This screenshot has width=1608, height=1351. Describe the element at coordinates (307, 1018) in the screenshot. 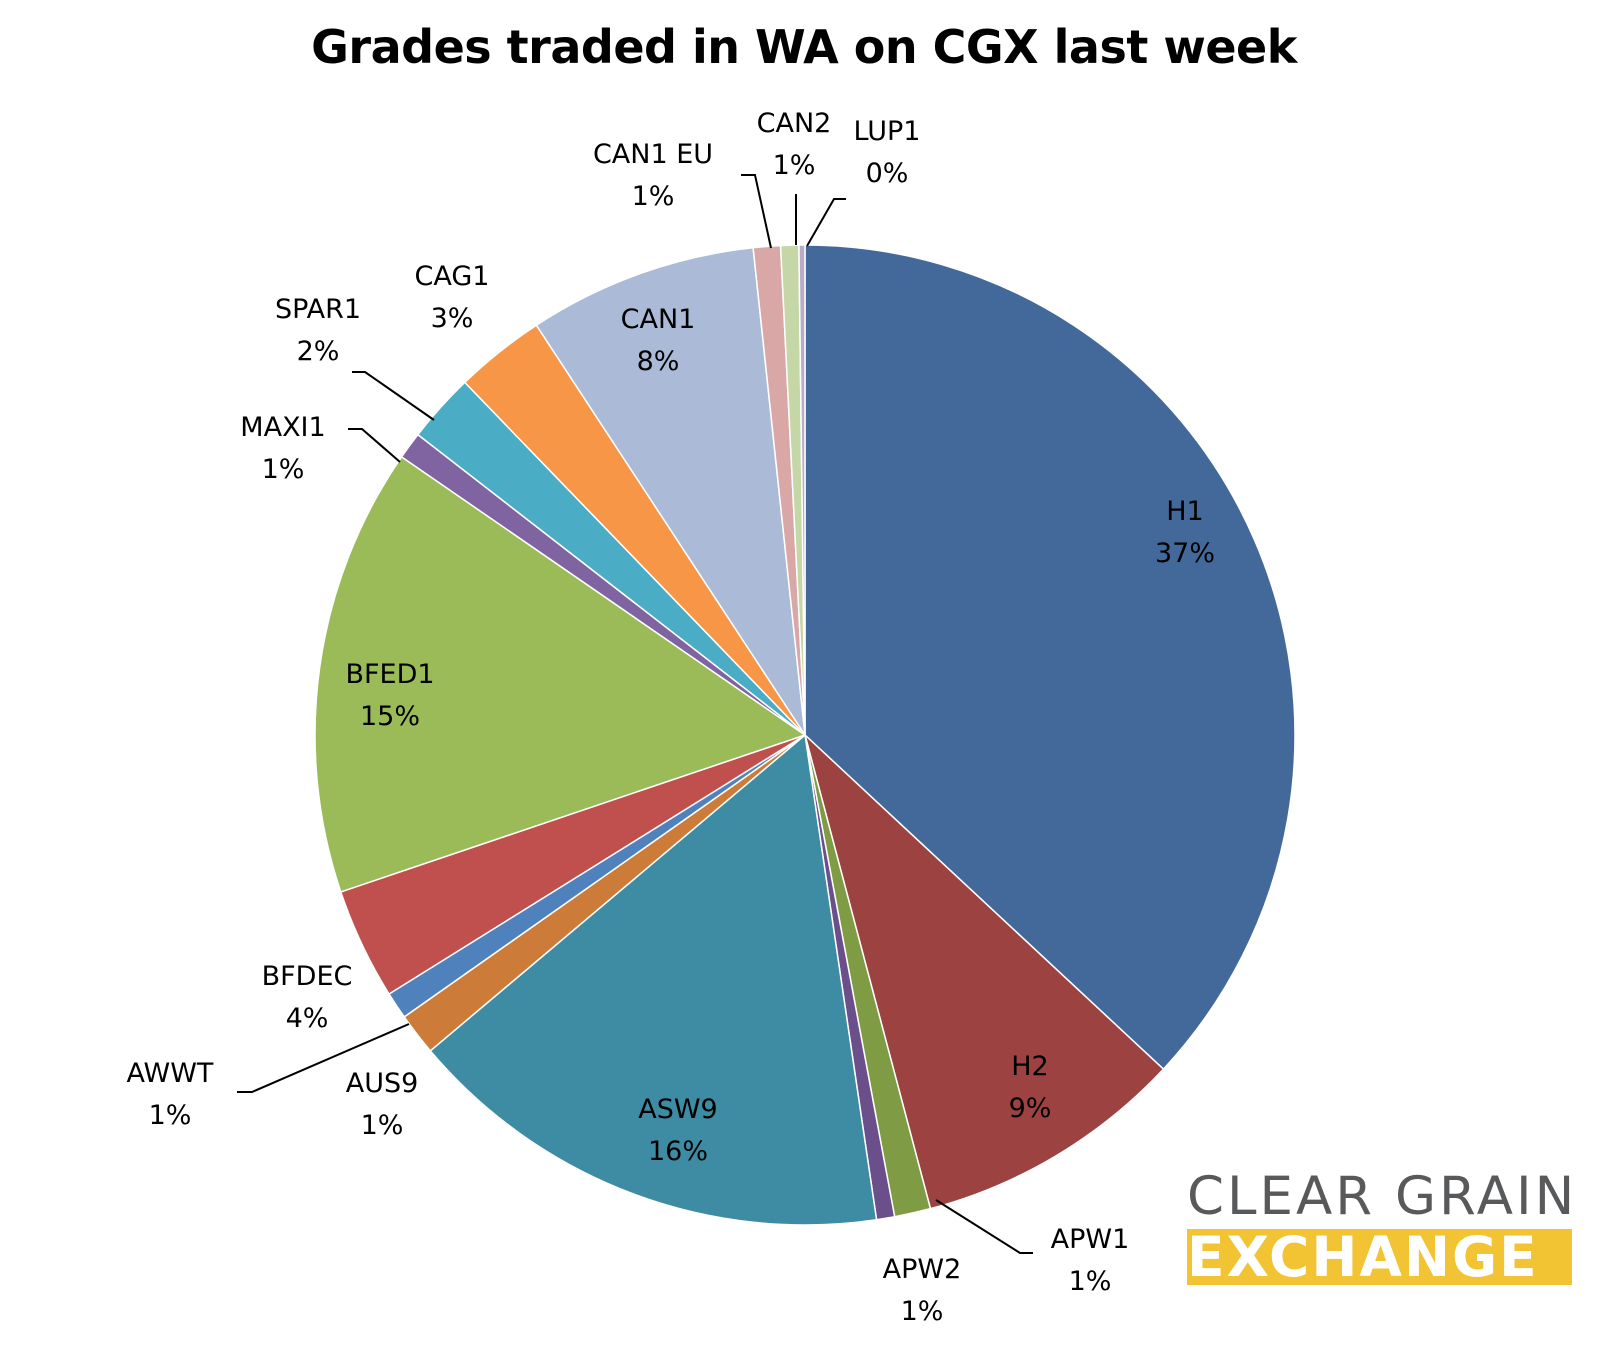

I see `slice-percent-bfdec: 4%` at that location.